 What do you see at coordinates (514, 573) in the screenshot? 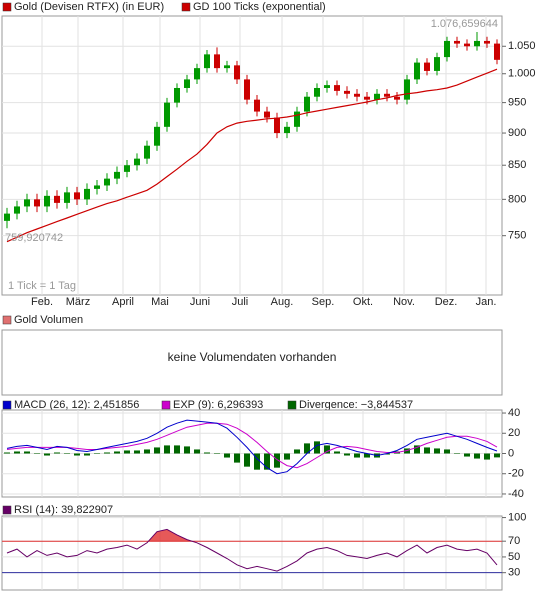
I see `y-tick-label: 30` at bounding box center [514, 573].